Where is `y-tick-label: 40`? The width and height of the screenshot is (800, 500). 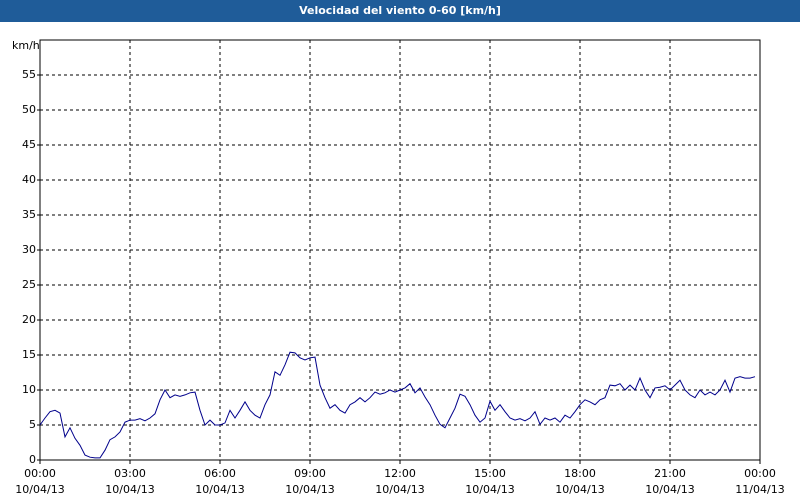
y-tick-label: 40 is located at coordinates (29, 179).